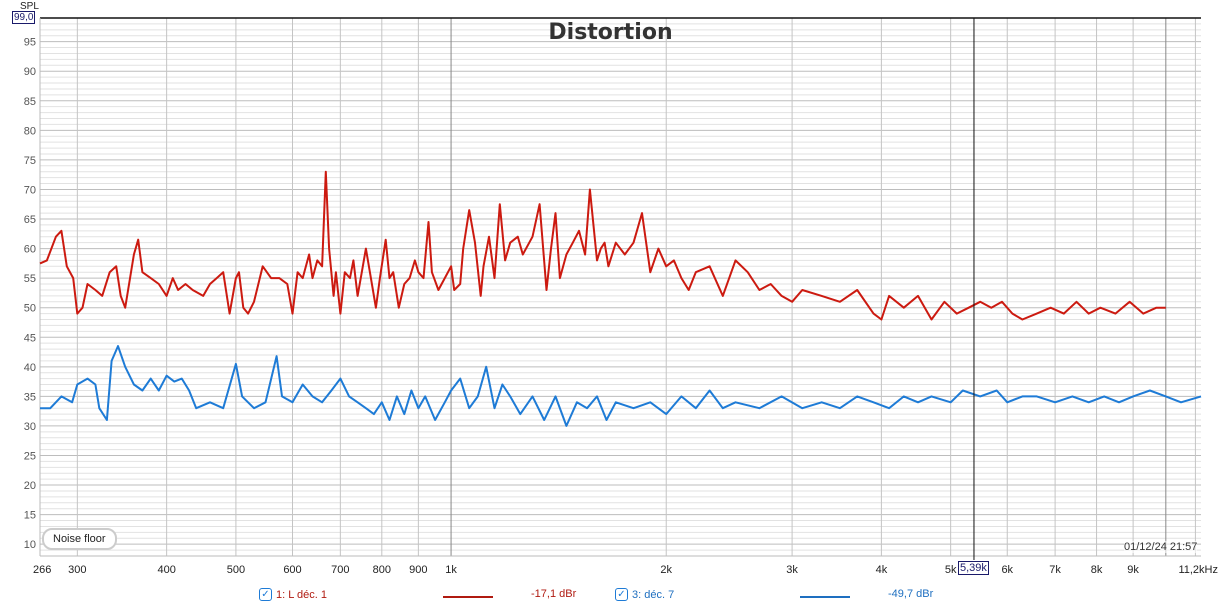 The width and height of the screenshot is (1221, 608). What do you see at coordinates (30, 456) in the screenshot?
I see `y-tick-label: 25` at bounding box center [30, 456].